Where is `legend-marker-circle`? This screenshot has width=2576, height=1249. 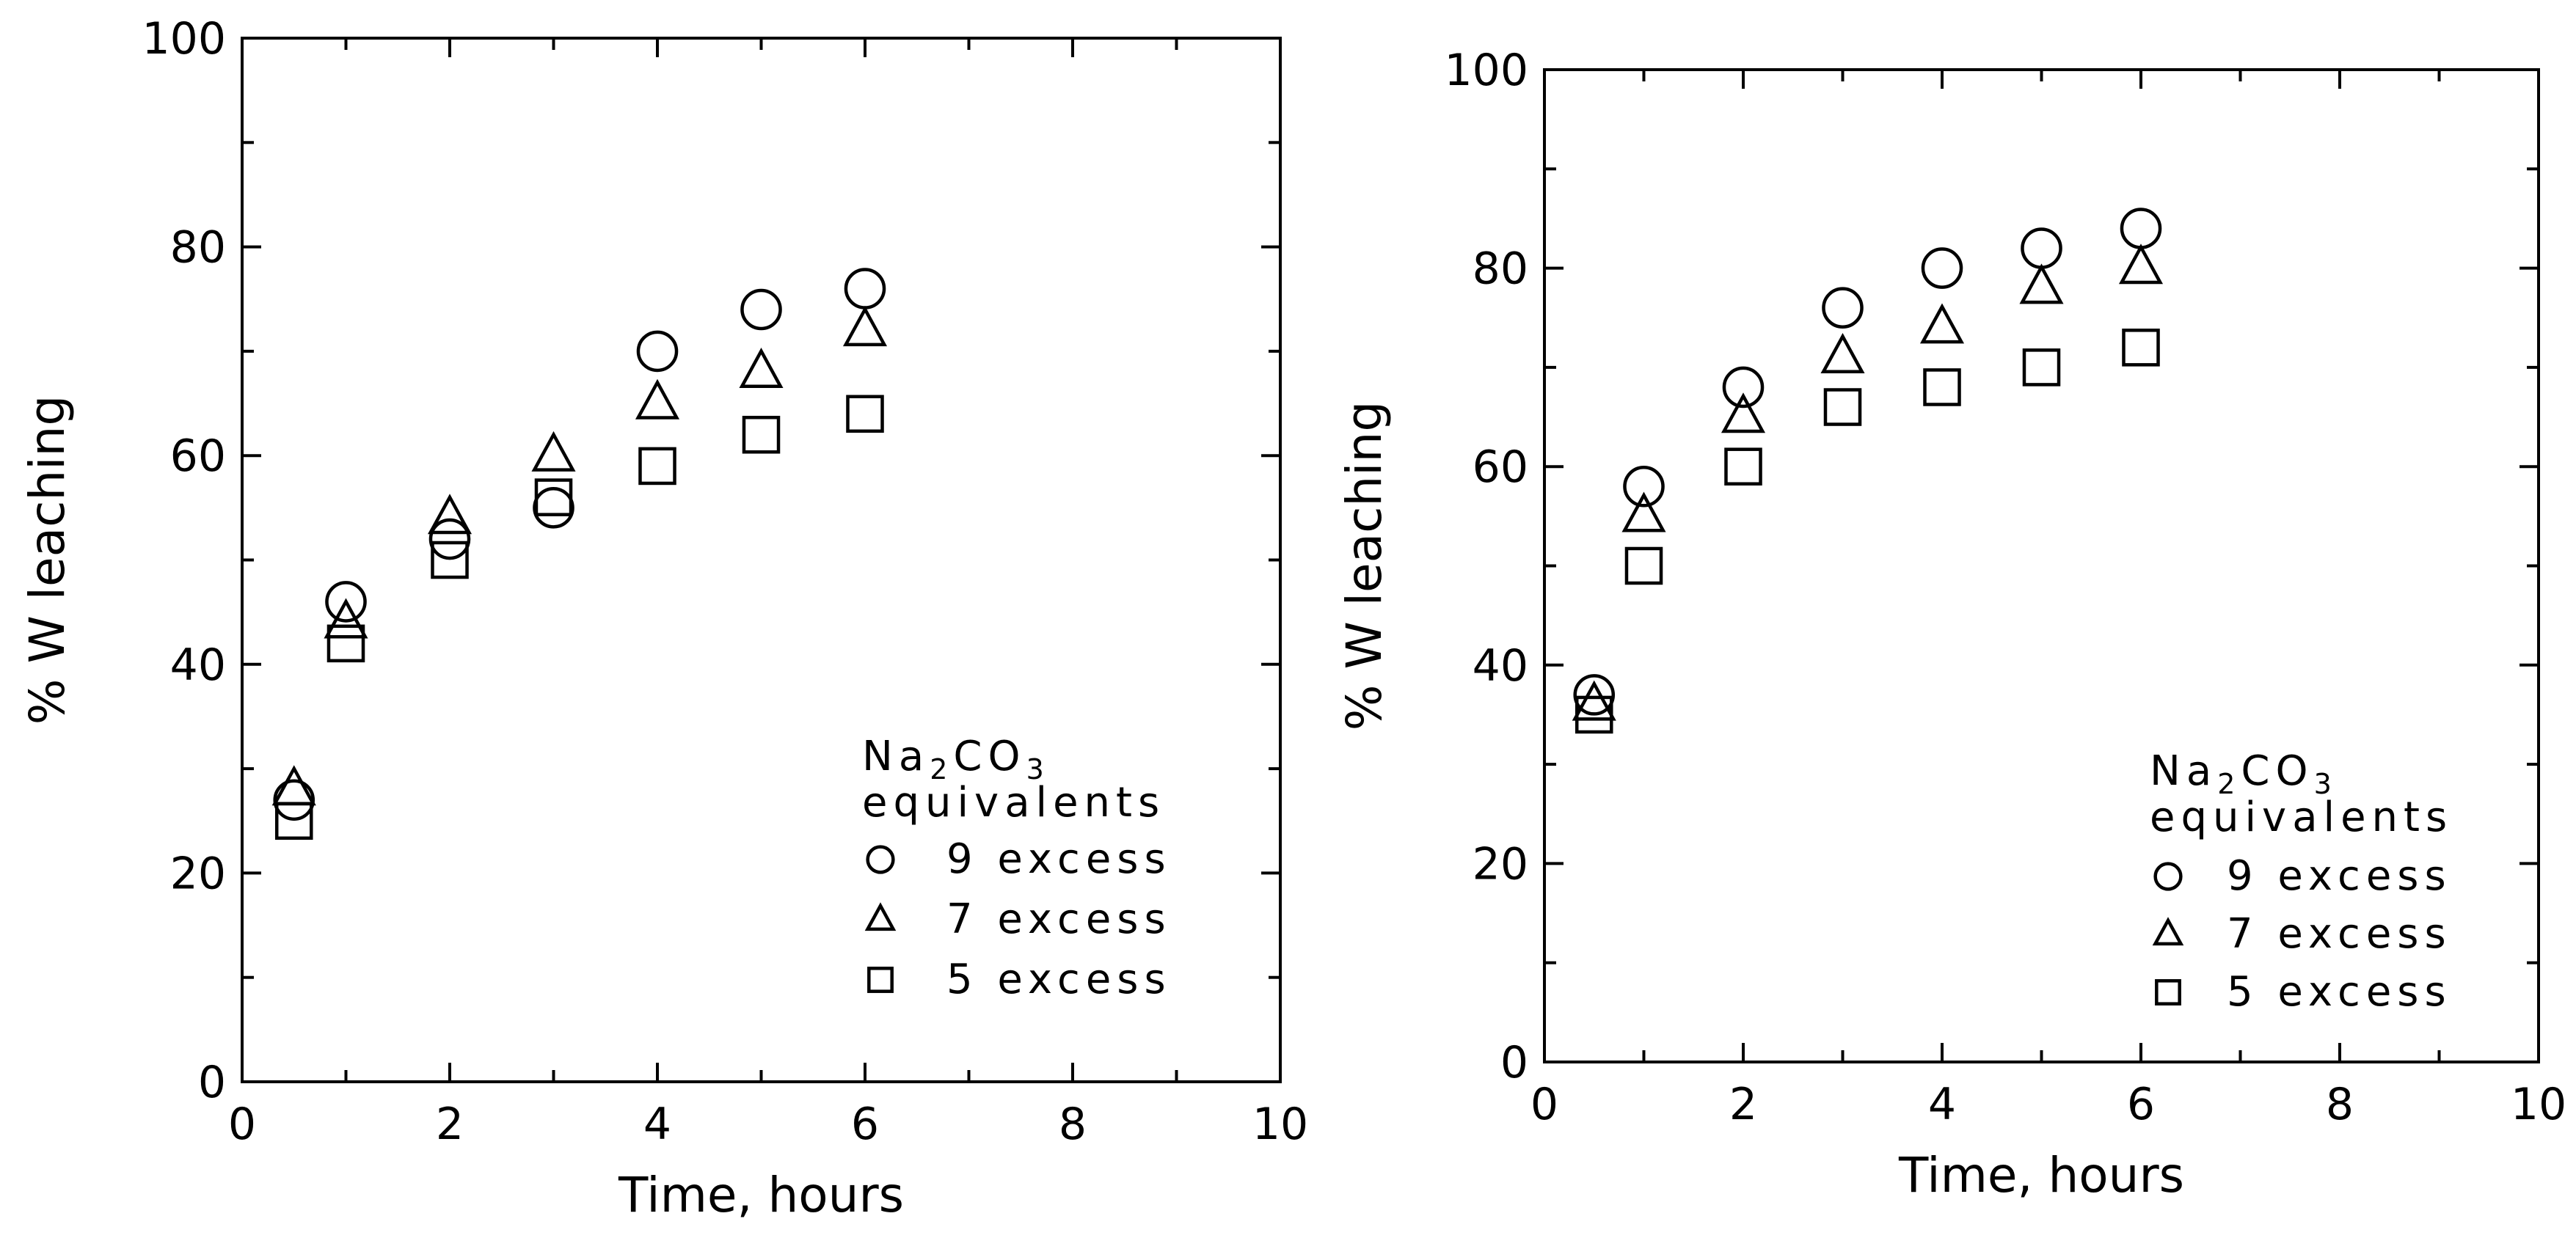
legend-marker-circle is located at coordinates (2168, 877).